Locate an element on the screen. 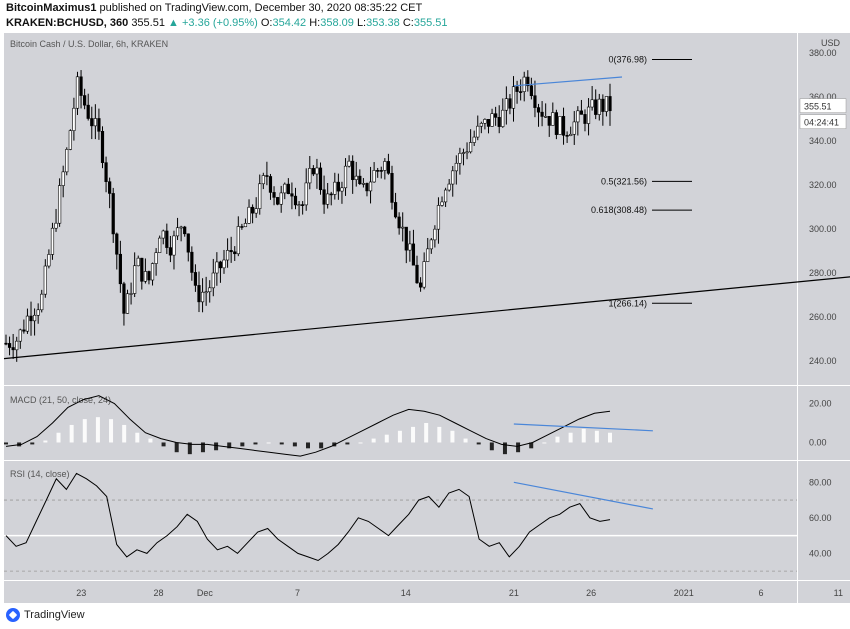 The image size is (850, 629). rsi-pane-title: RSI (14, close) is located at coordinates (40, 474).